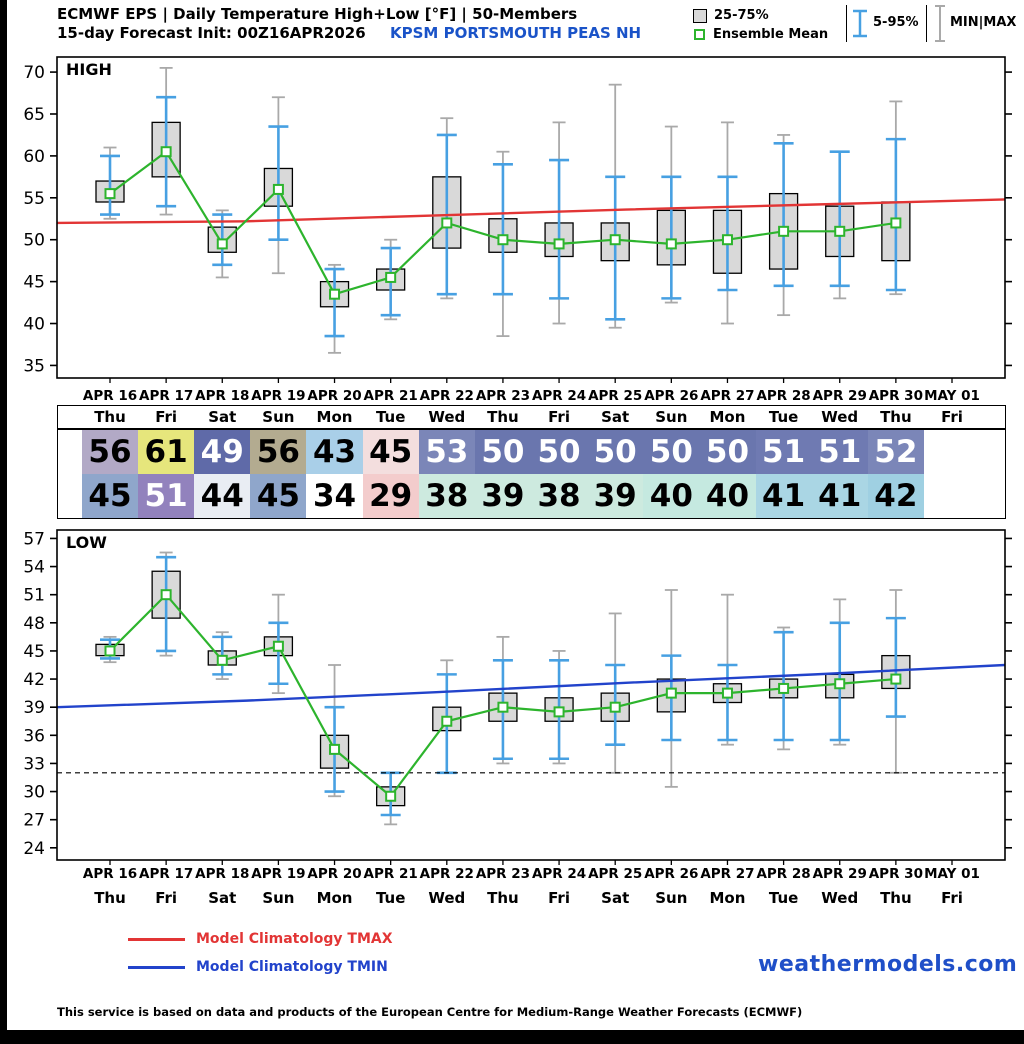 This screenshot has height=1044, width=1024. Describe the element at coordinates (34, 157) in the screenshot. I see `svg-text: 60` at that location.